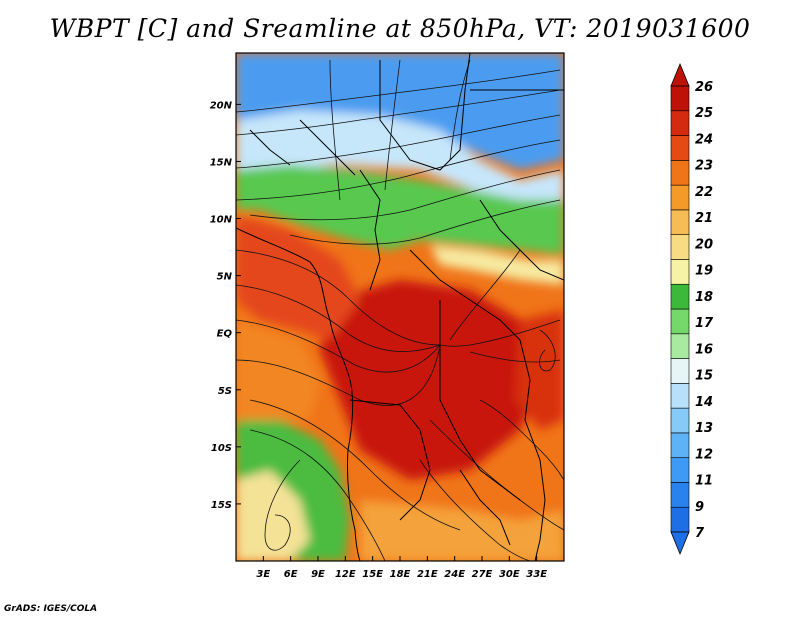 This screenshot has width=800, height=618. What do you see at coordinates (221, 162) in the screenshot?
I see `lat-tick-label: 15N` at bounding box center [221, 162].